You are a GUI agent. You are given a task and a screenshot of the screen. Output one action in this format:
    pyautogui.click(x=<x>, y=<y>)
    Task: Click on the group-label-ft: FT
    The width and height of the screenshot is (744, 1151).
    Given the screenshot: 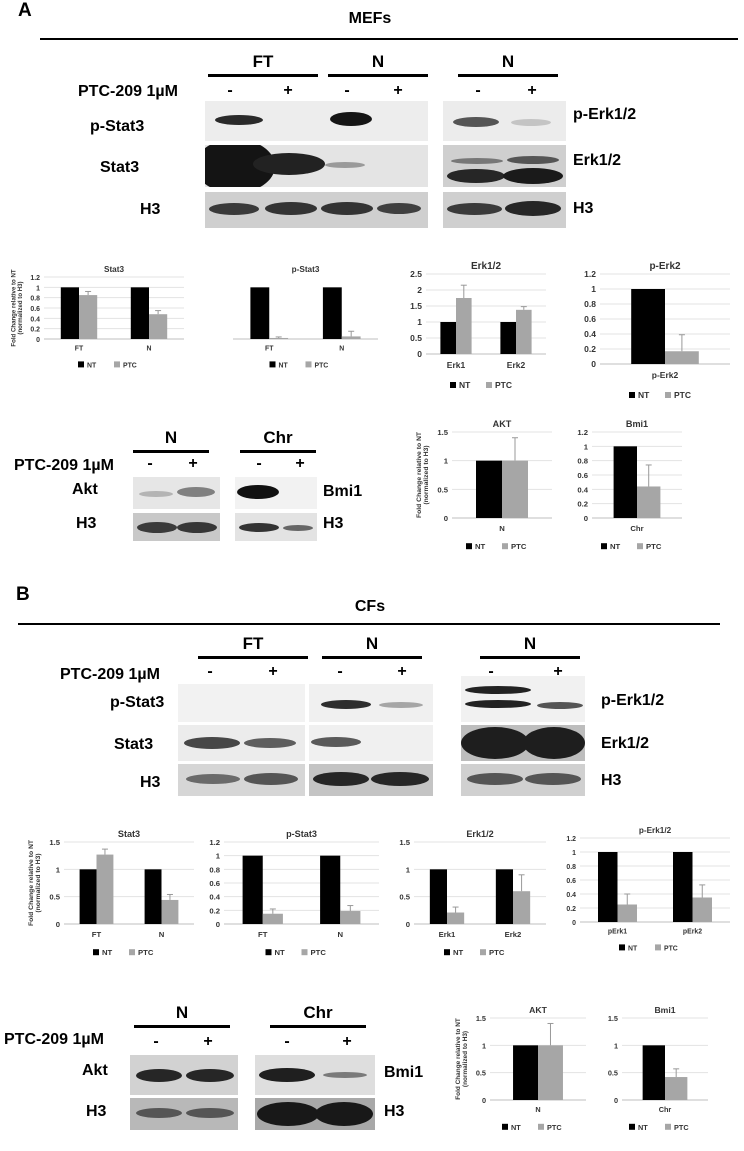 What is the action you would take?
    pyautogui.click(x=253, y=643)
    